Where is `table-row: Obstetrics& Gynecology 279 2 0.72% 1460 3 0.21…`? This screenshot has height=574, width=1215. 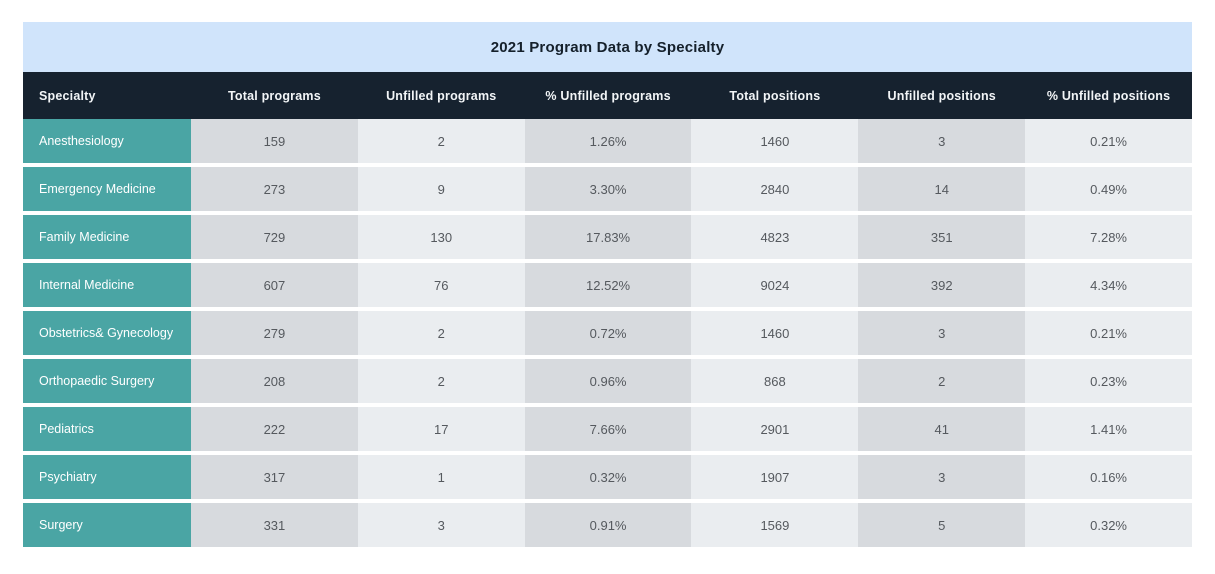 table-row: Obstetrics& Gynecology 279 2 0.72% 1460 3 0.21… is located at coordinates (607, 333).